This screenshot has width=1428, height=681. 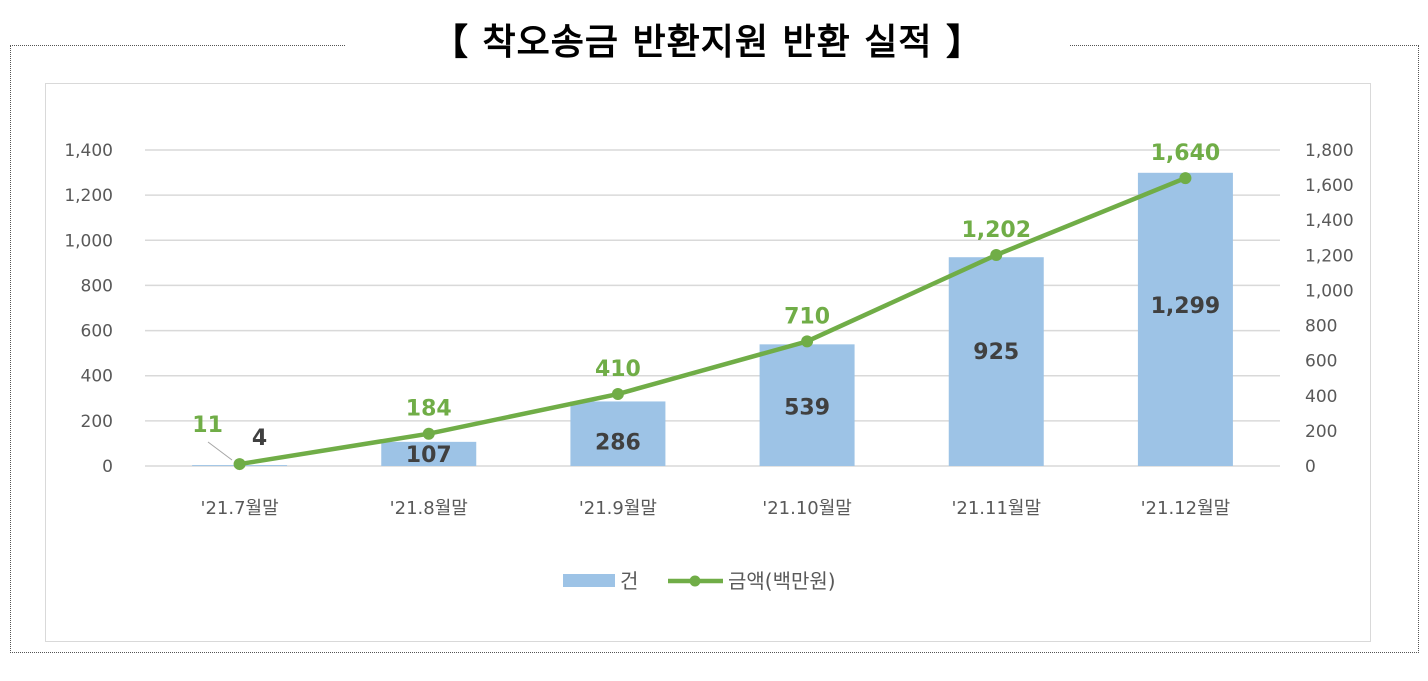 I want to click on bar-data-label: 286, so click(x=618, y=442).